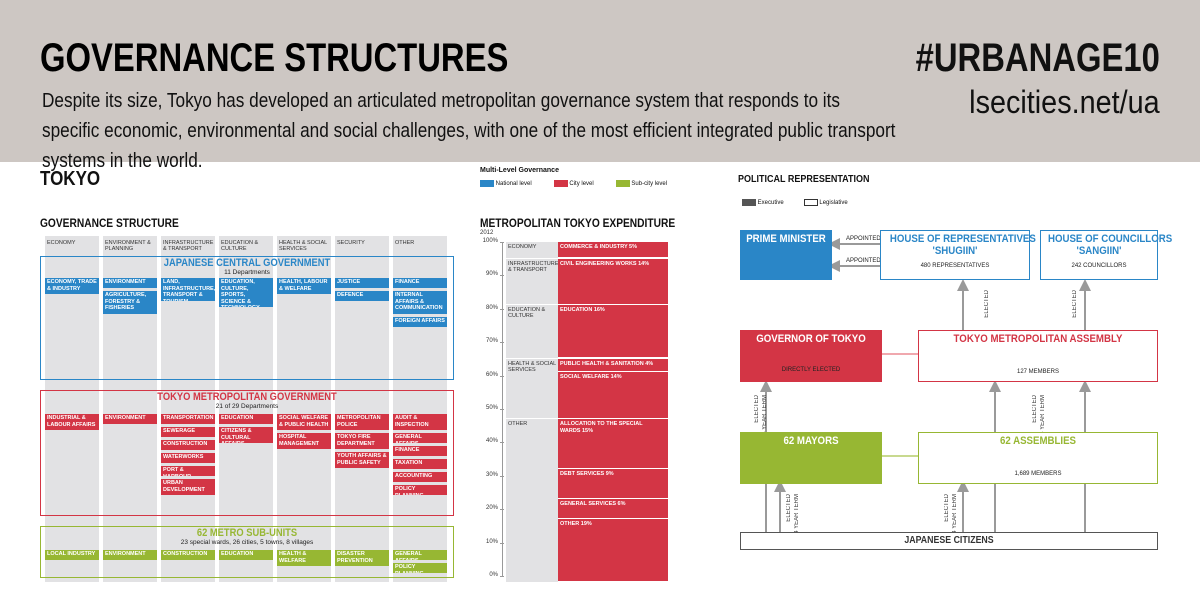 The image size is (1200, 600). Describe the element at coordinates (522, 247) in the screenshot. I see `category-label: ECONOMY` at that location.